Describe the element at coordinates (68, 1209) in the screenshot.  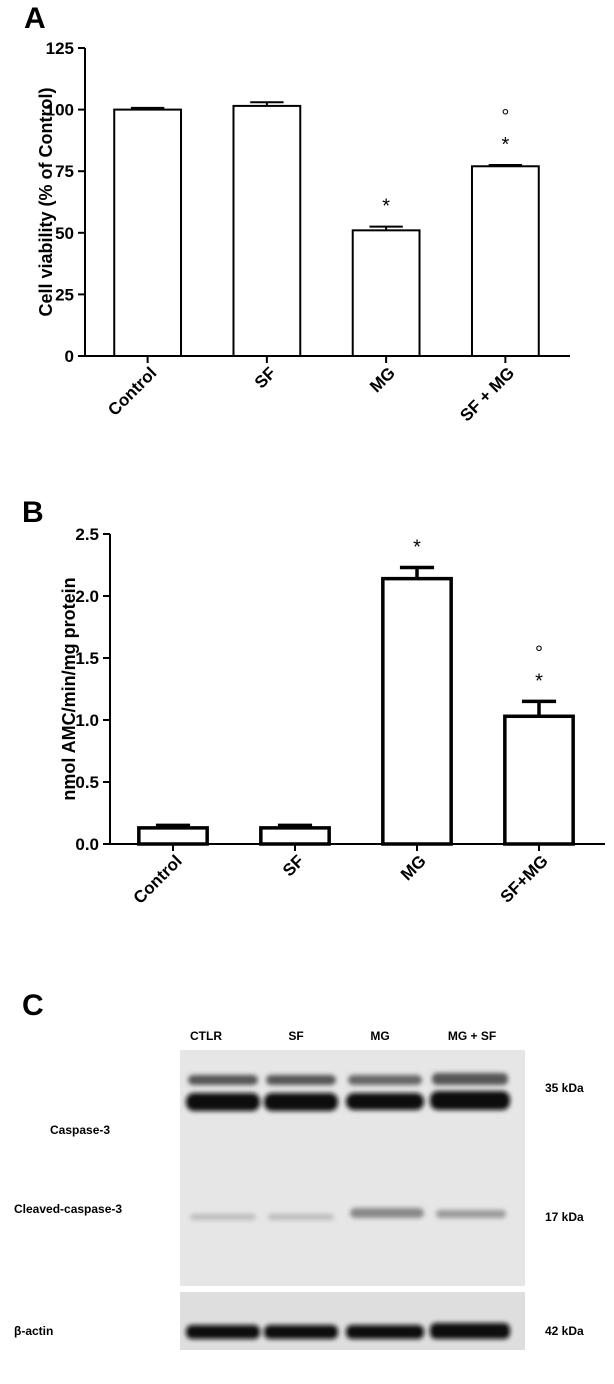
I see `row-label: Cleaved-caspase-3` at that location.